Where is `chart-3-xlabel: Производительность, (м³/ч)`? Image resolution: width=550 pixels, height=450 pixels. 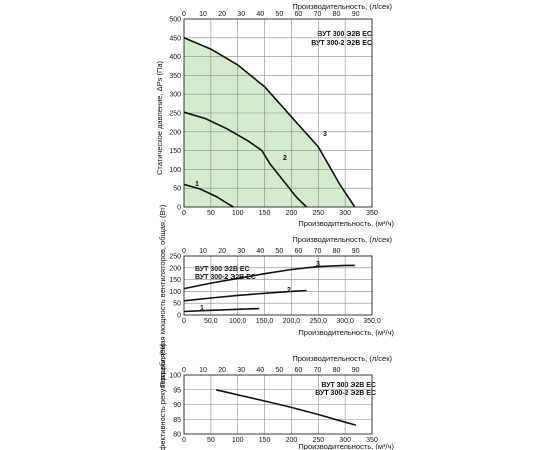 chart-3-xlabel: Производительность, (м³/ч) is located at coordinates (346, 446).